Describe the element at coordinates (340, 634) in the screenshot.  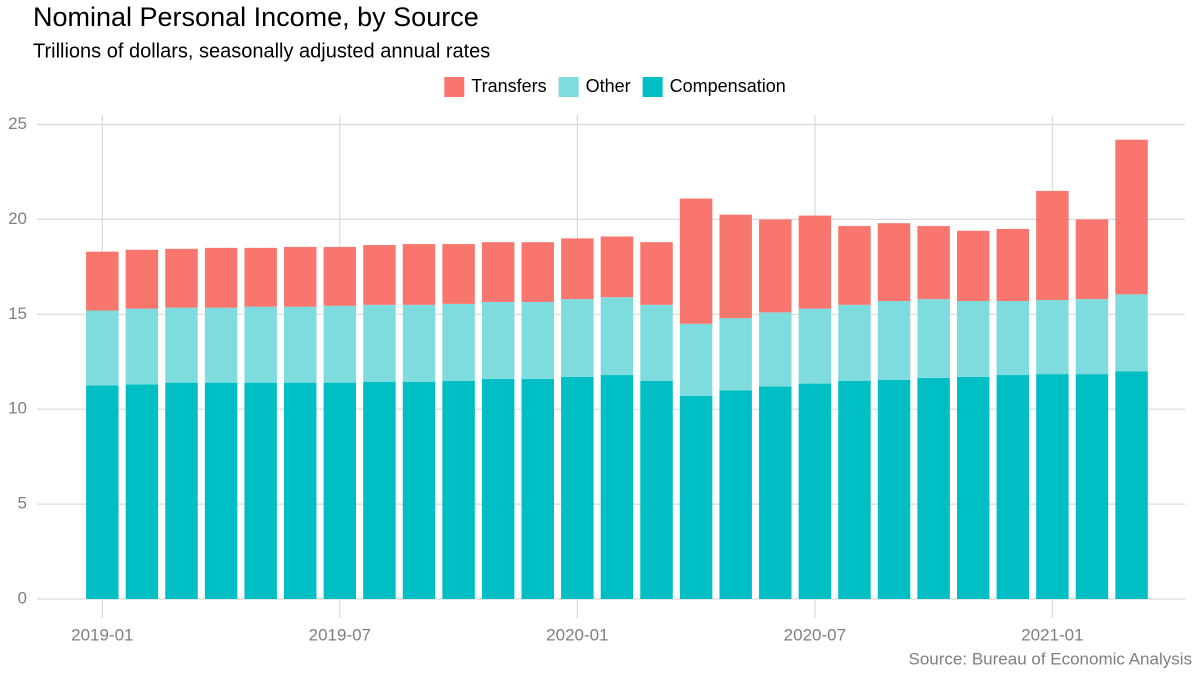
I see `x-tick-label: 2019-07` at that location.